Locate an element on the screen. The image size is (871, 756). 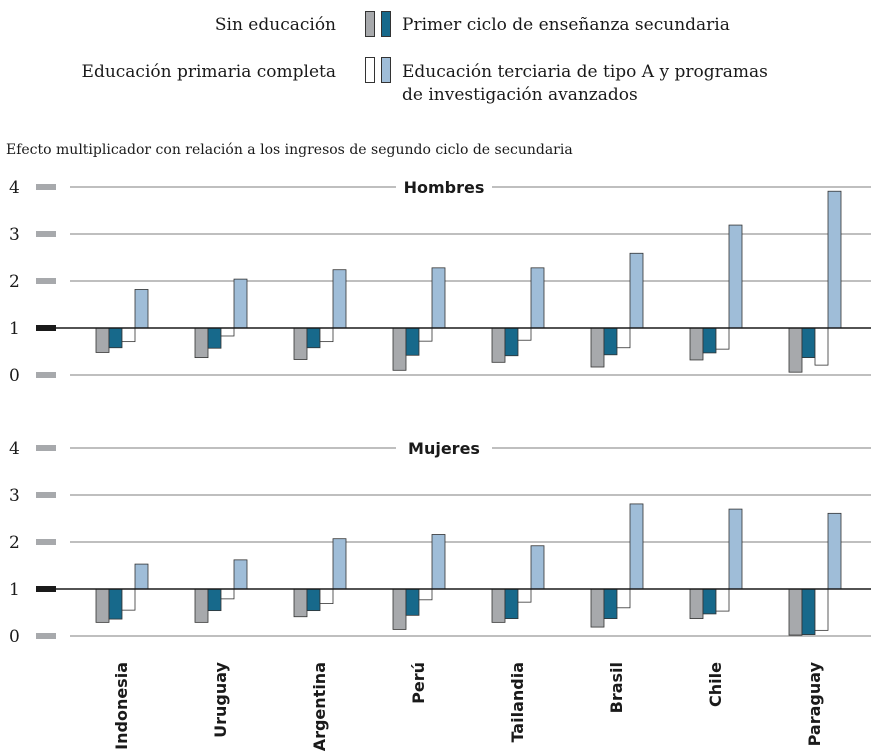
x-category-label: Perú is located at coordinates (418, 683).